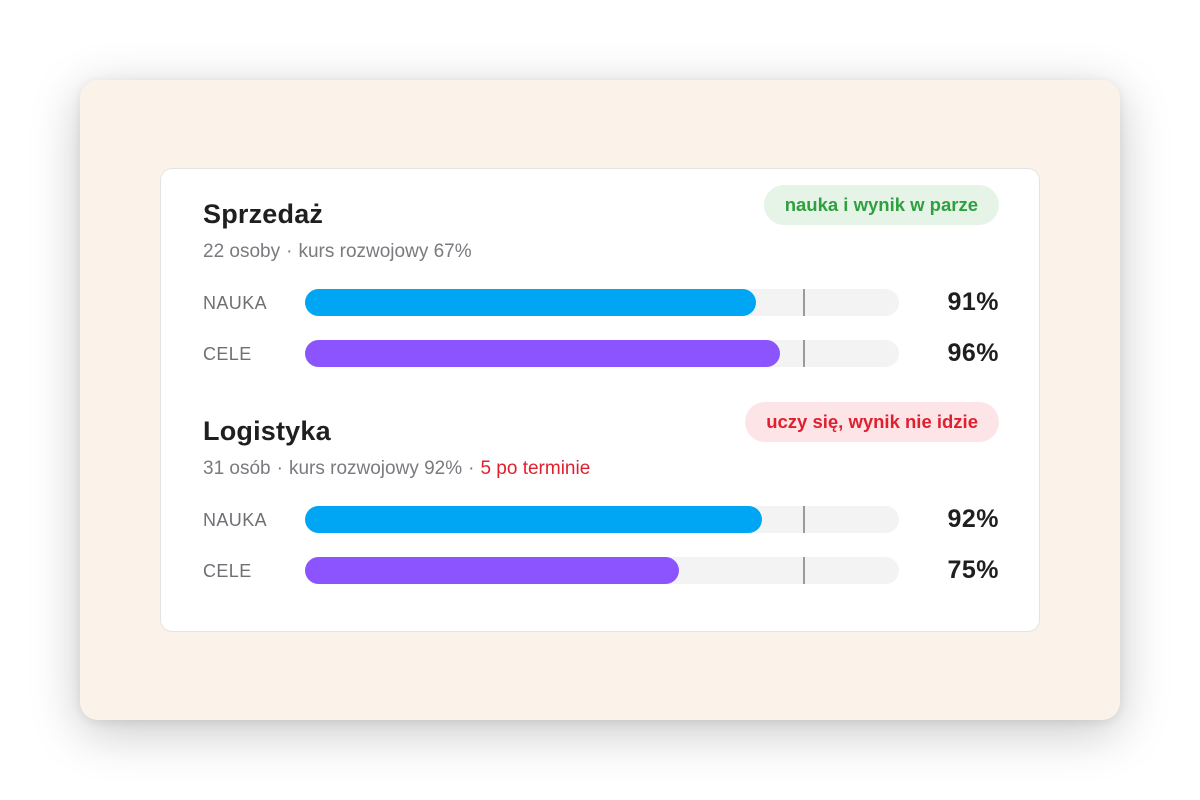 Image resolution: width=1200 pixels, height=800 pixels. What do you see at coordinates (881, 205) in the screenshot?
I see `status-badge: nauka i wynik w parze` at bounding box center [881, 205].